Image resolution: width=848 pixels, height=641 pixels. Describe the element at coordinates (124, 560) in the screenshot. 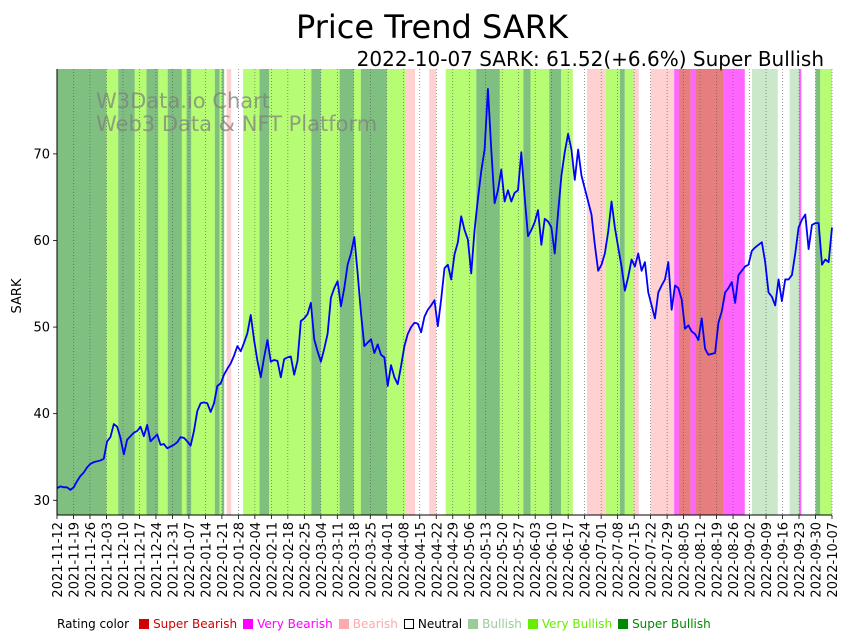

I see `x-tick-label: 2021-12-10` at that location.